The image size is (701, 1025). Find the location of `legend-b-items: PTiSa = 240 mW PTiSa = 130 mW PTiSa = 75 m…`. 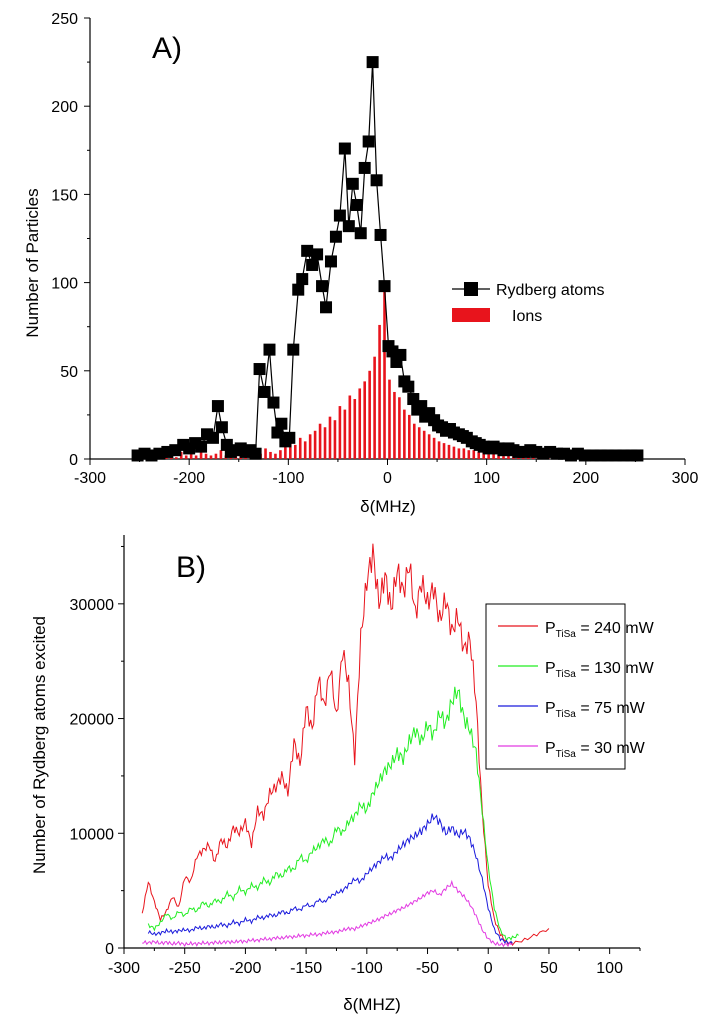

legend-b-items: PTiSa = 240 mW PTiSa = 130 mW PTiSa = 75 m… is located at coordinates (576, 690).